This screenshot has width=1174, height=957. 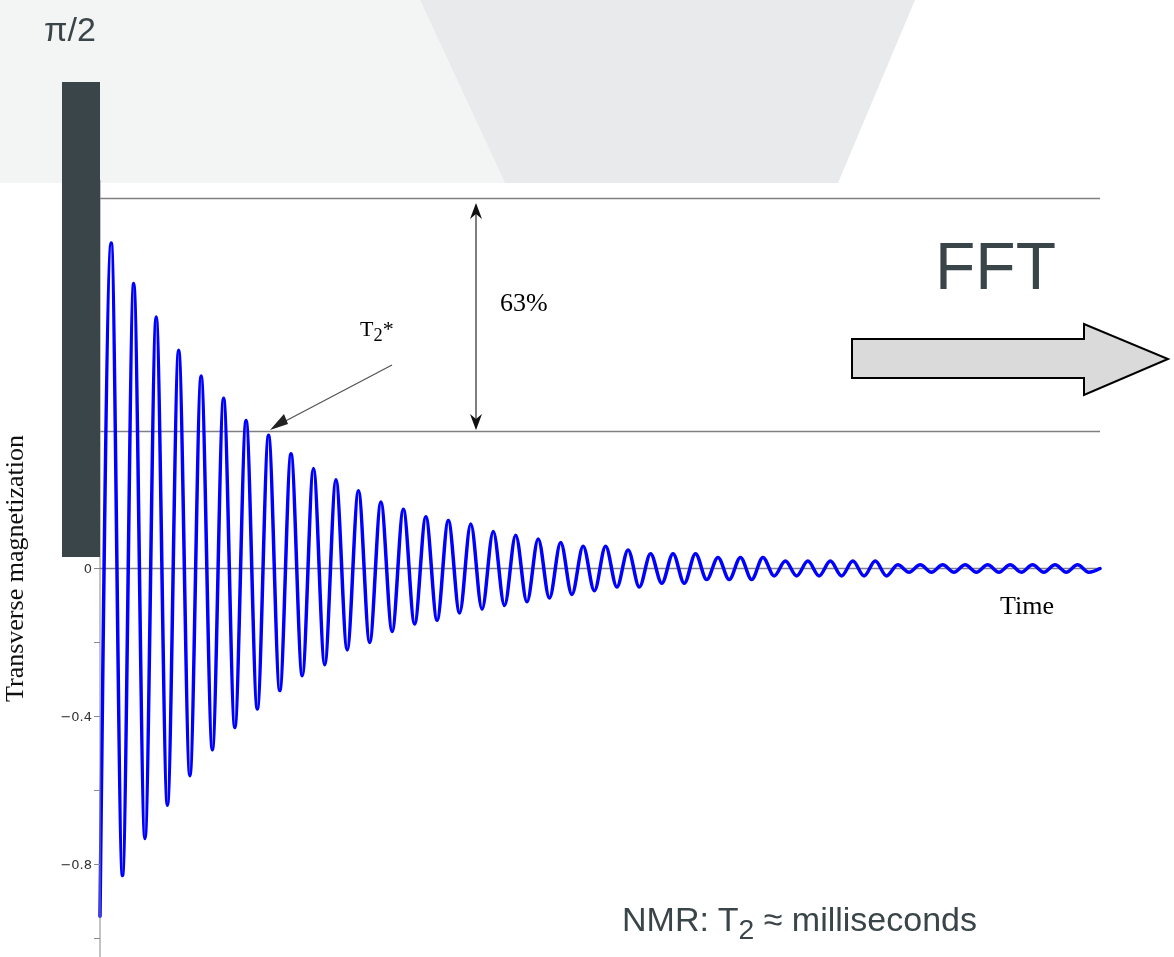 What do you see at coordinates (70, 29) in the screenshot?
I see `chart-title: π/2` at bounding box center [70, 29].